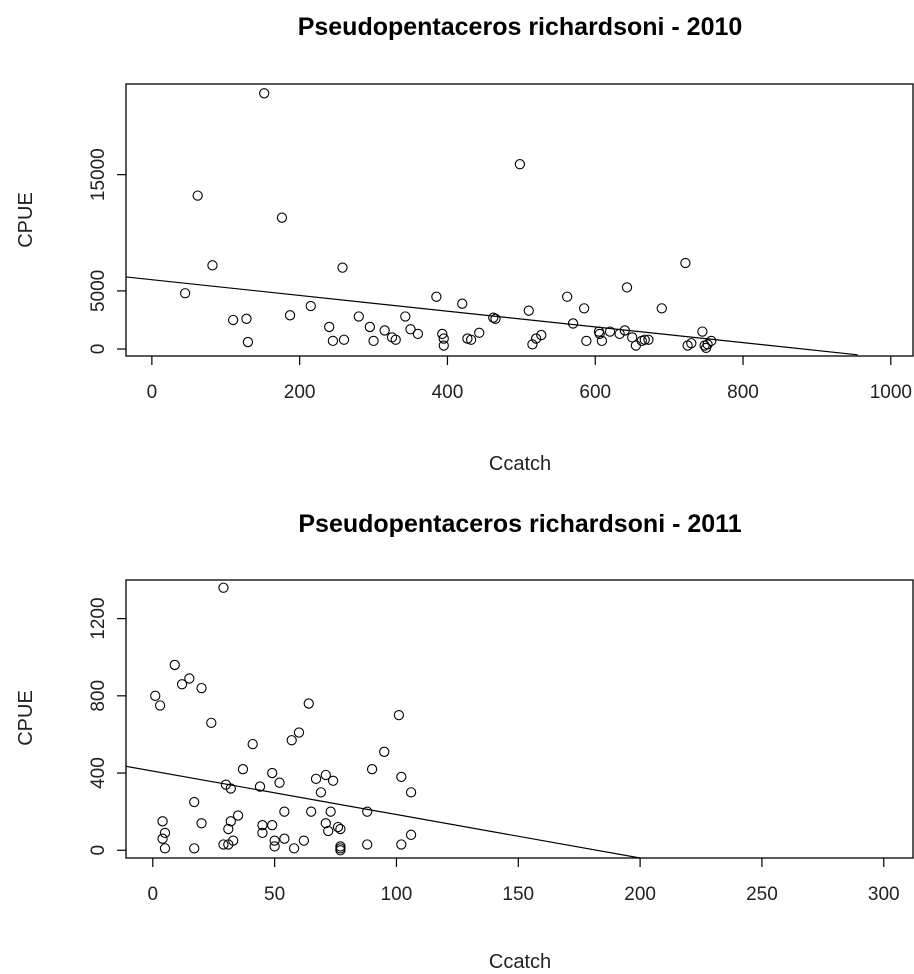 Image resolution: width=914 pixels, height=974 pixels. I want to click on x-axis-title: Ccatch, so click(520, 962).